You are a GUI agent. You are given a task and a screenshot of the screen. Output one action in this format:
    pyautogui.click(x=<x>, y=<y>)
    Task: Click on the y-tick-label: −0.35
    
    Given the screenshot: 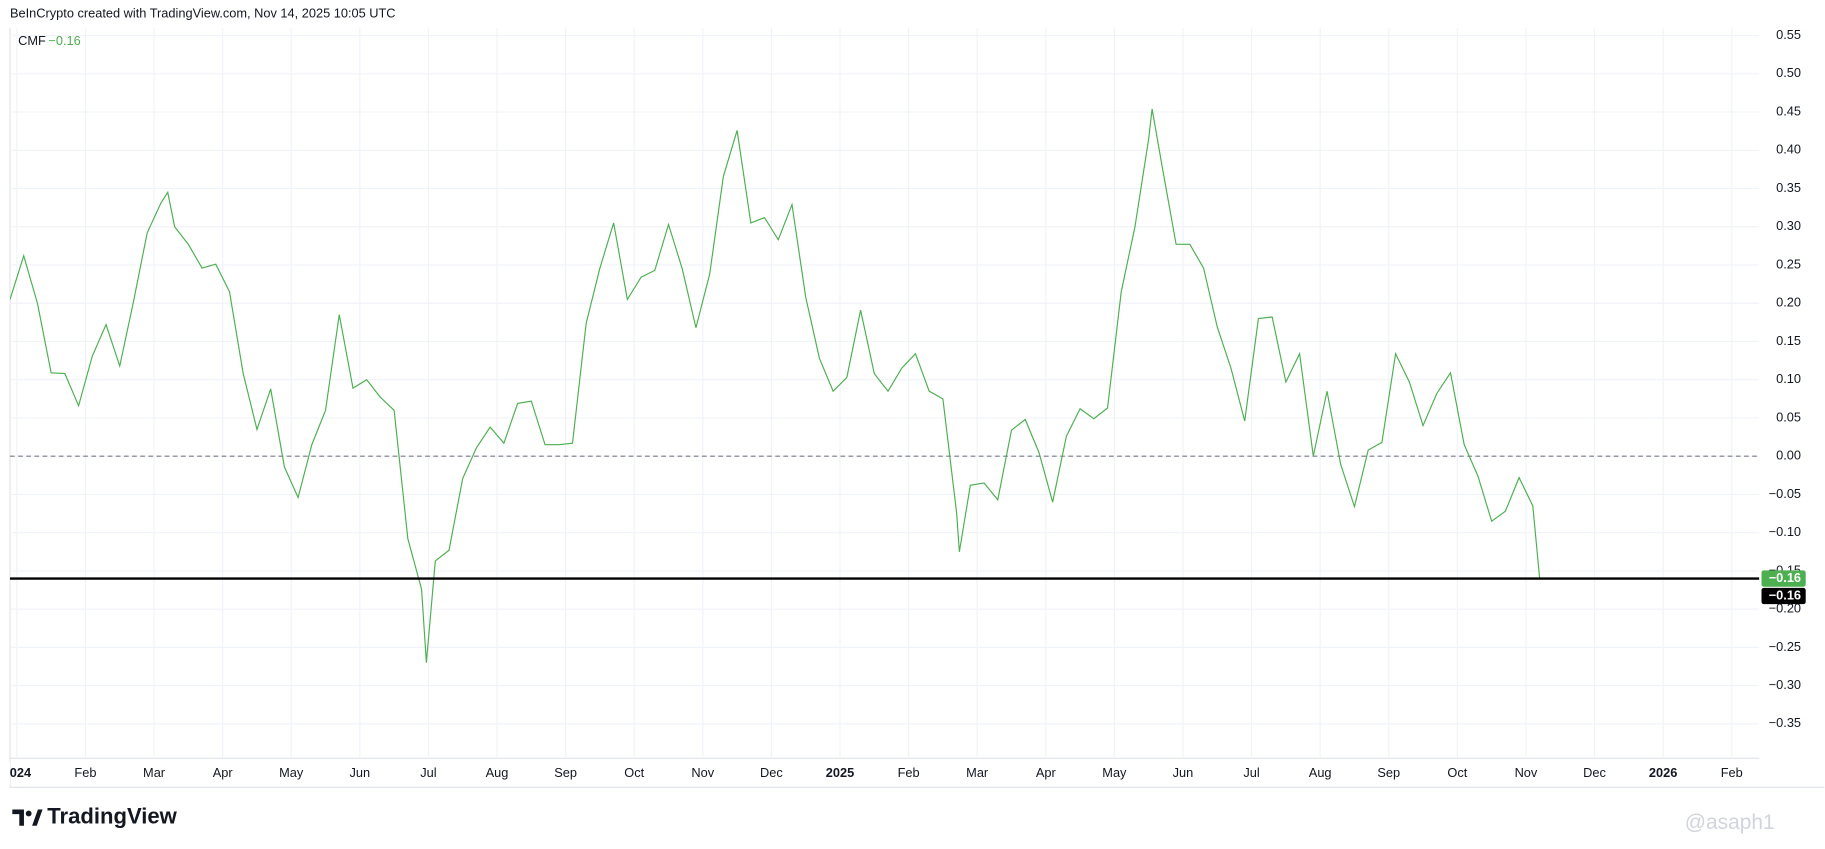 What is the action you would take?
    pyautogui.click(x=1785, y=722)
    